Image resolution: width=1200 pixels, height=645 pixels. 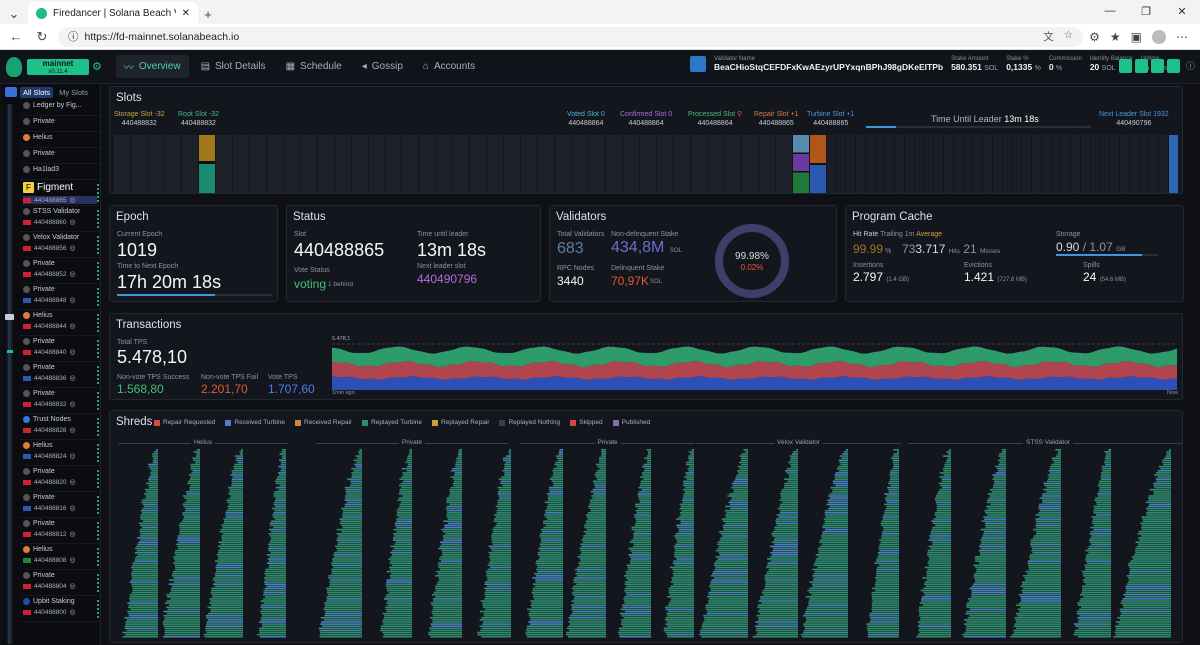 What do you see at coordinates (60, 245) in the screenshot?
I see `sidebar-slot-item: Velox Validator 440488856 ◎` at bounding box center [60, 245].